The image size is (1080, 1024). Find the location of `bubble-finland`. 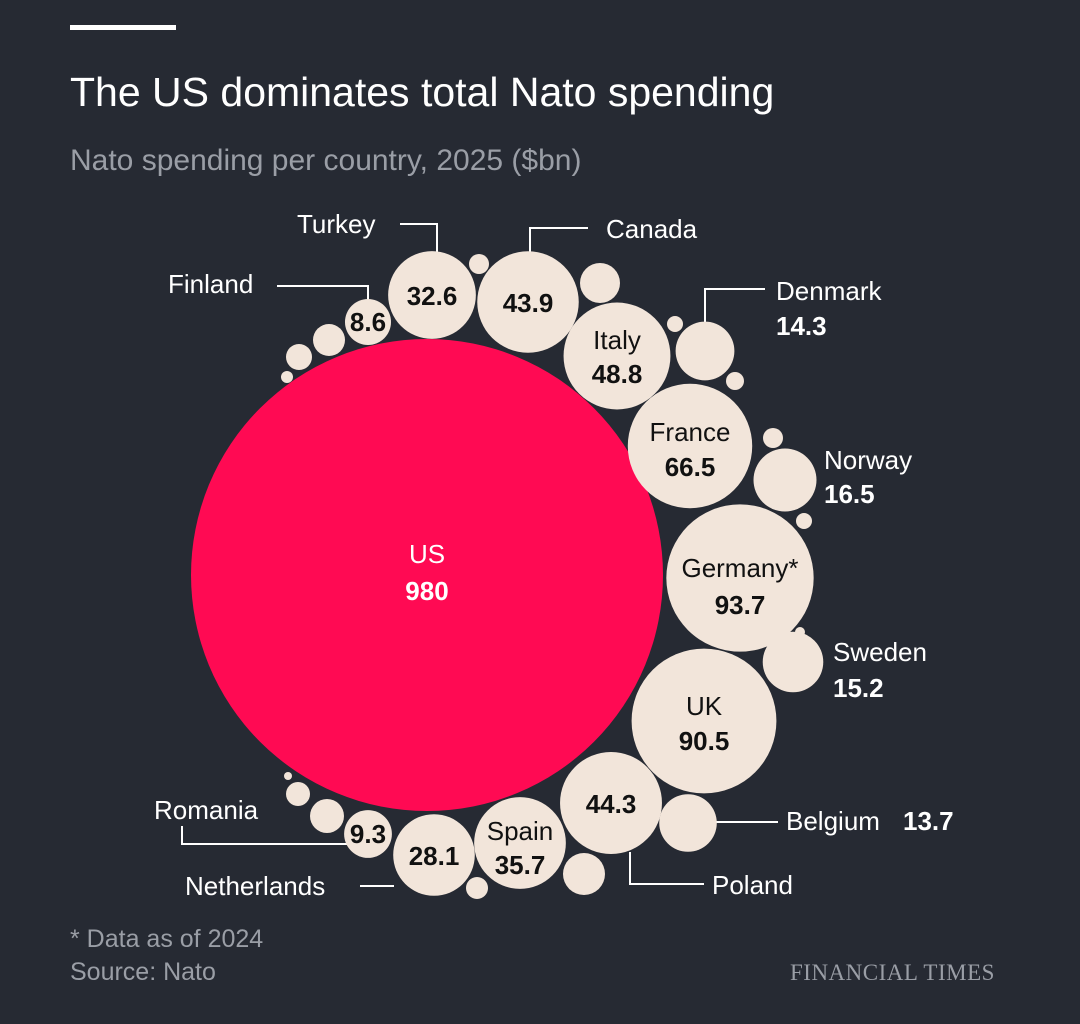

bubble-finland is located at coordinates (368, 322).